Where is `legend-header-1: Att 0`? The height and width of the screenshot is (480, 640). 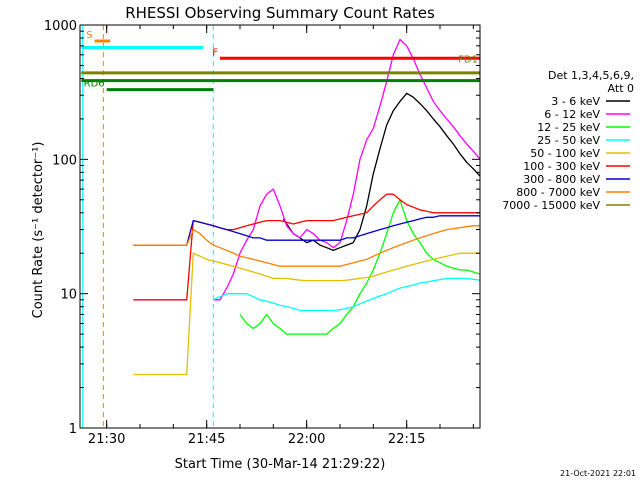 legend-header-1: Att 0 is located at coordinates (621, 88).